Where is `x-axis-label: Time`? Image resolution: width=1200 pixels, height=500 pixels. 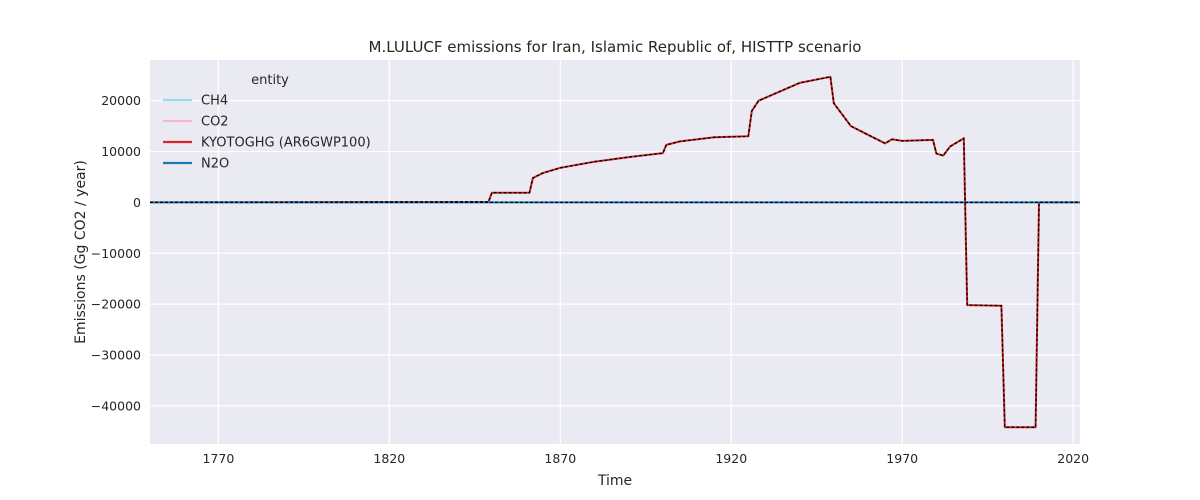
x-axis-label: Time is located at coordinates (614, 481).